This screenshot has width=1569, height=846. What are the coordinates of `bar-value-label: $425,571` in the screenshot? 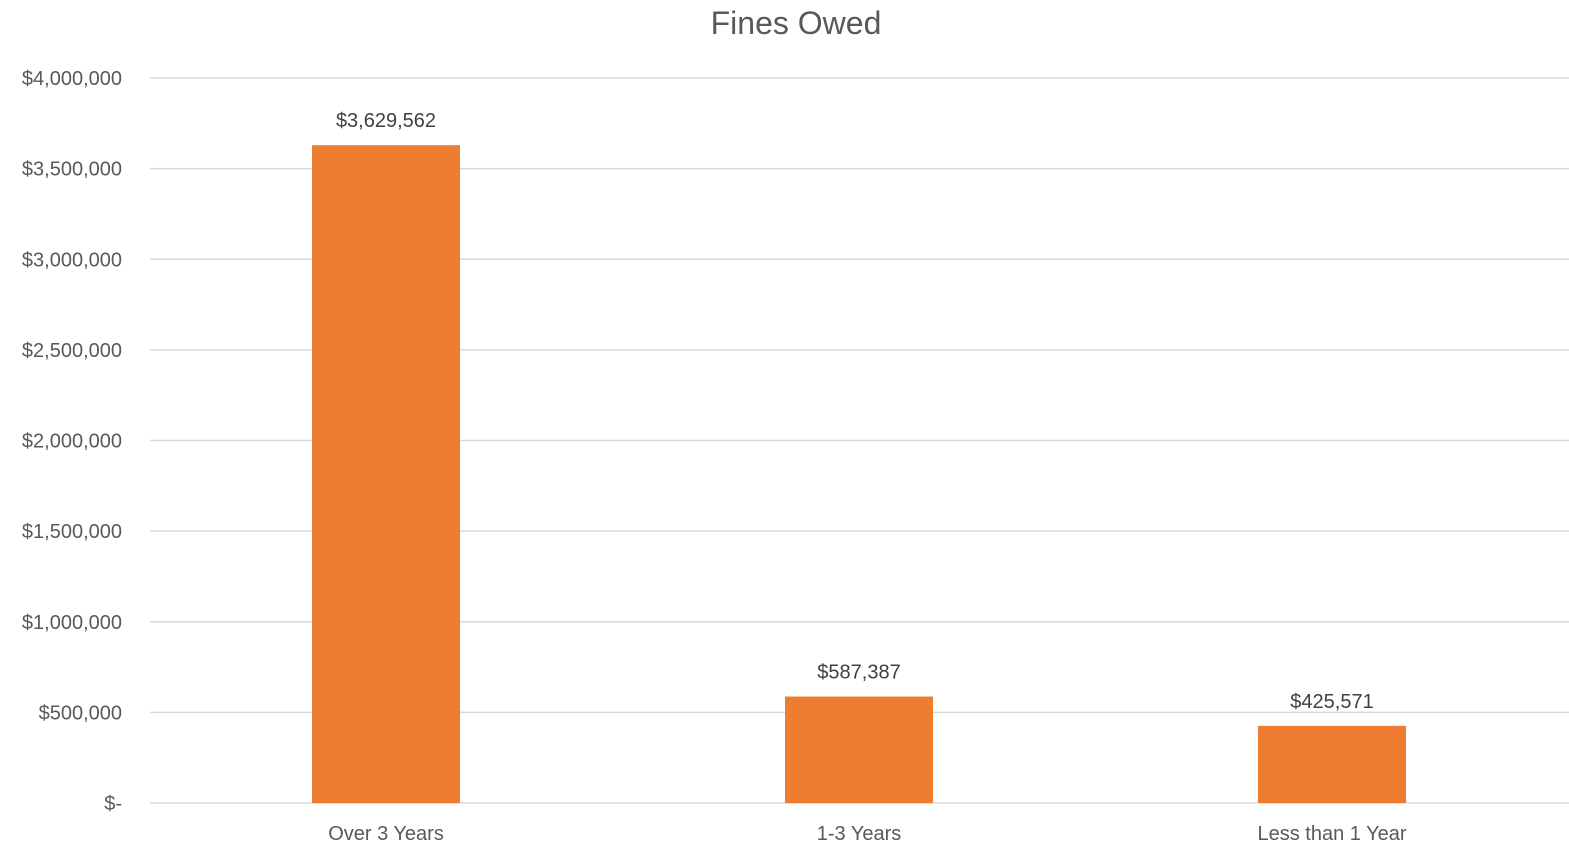 It's located at (1331, 702).